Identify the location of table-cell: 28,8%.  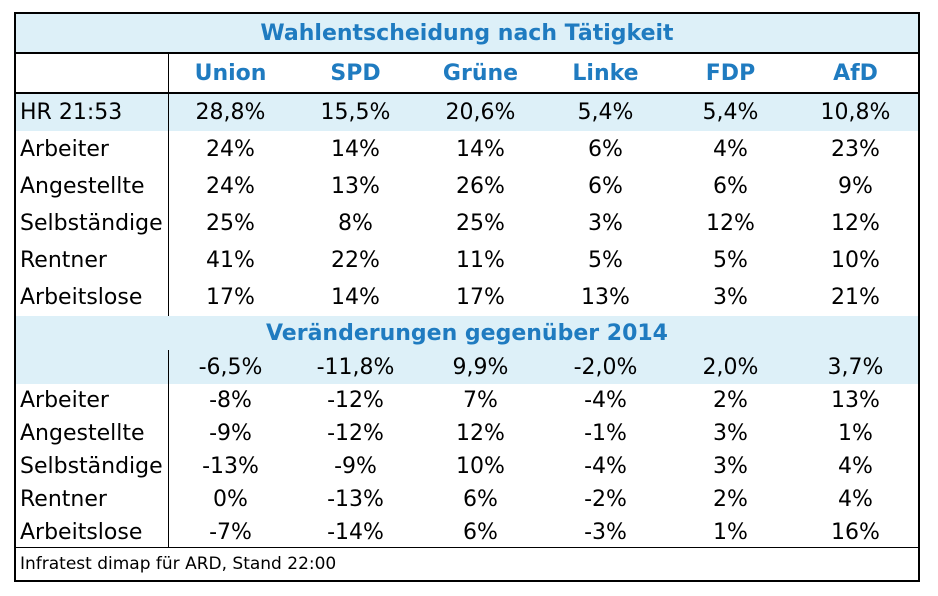
(230, 112).